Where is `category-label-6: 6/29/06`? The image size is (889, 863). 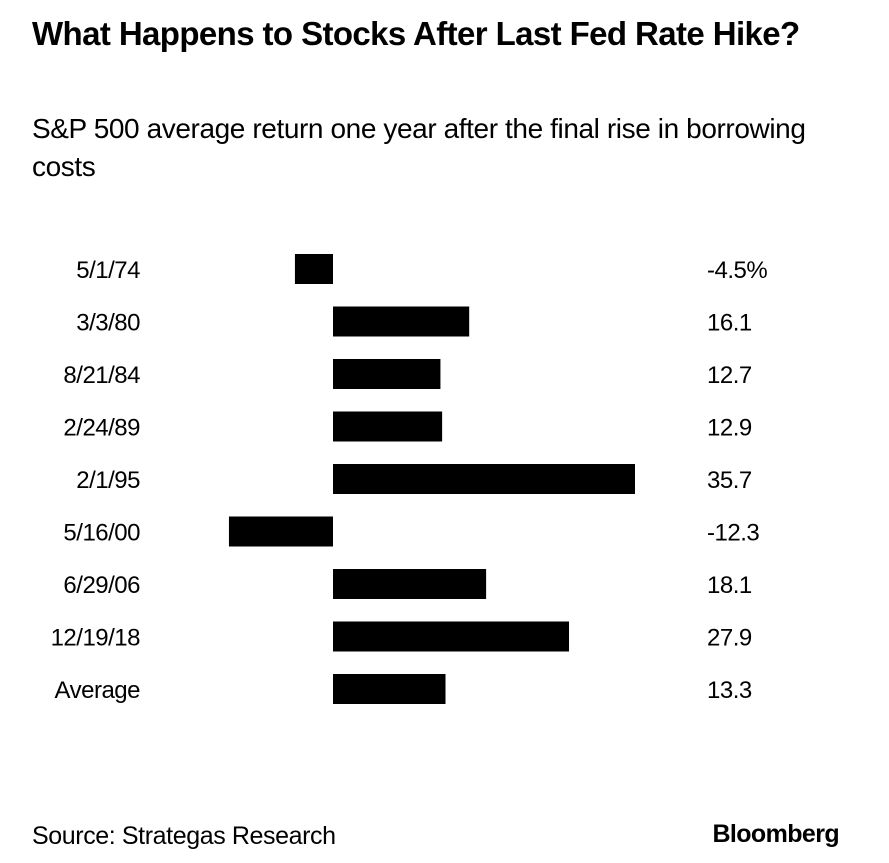
category-label-6: 6/29/06 is located at coordinates (101, 585).